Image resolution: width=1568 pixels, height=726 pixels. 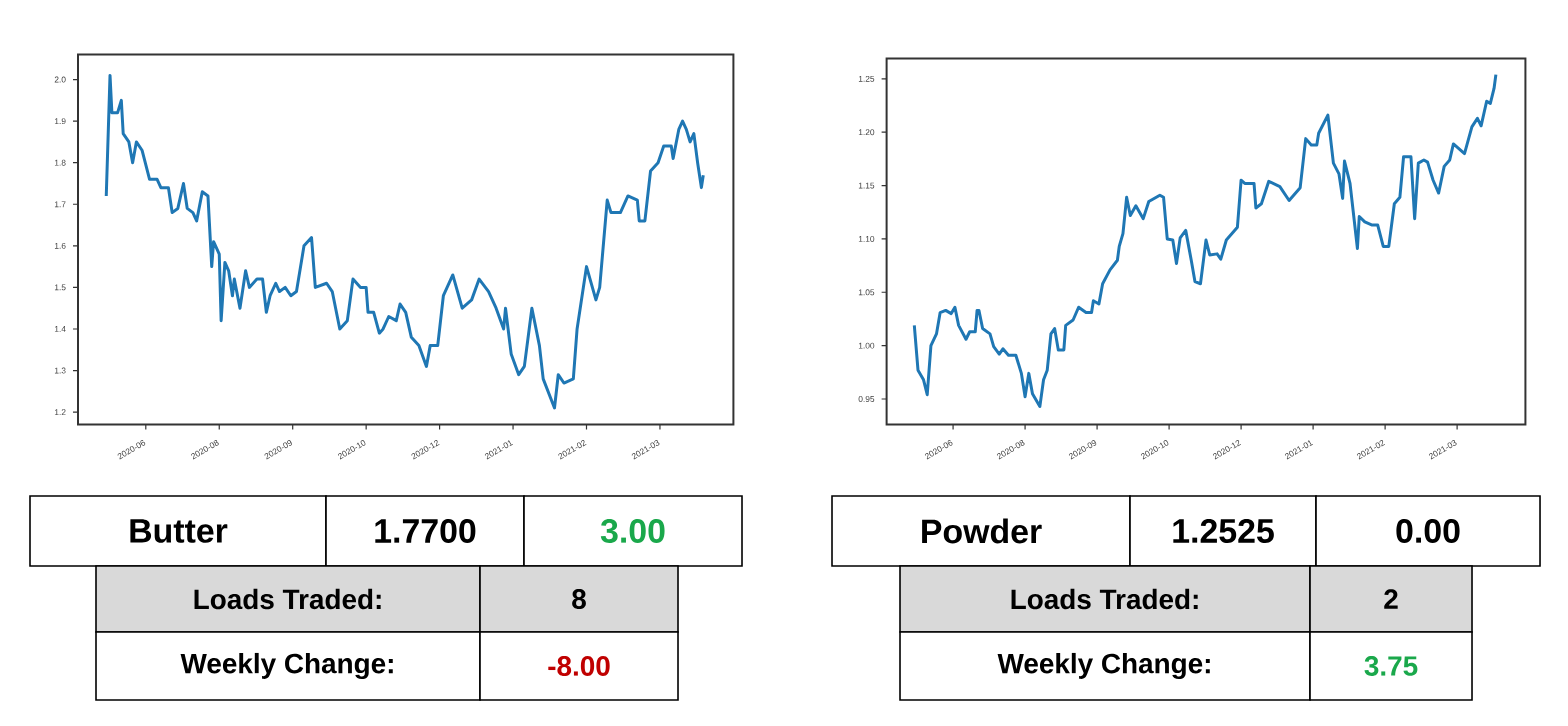 What do you see at coordinates (1391, 599) in the screenshot?
I see `text: 2` at bounding box center [1391, 599].